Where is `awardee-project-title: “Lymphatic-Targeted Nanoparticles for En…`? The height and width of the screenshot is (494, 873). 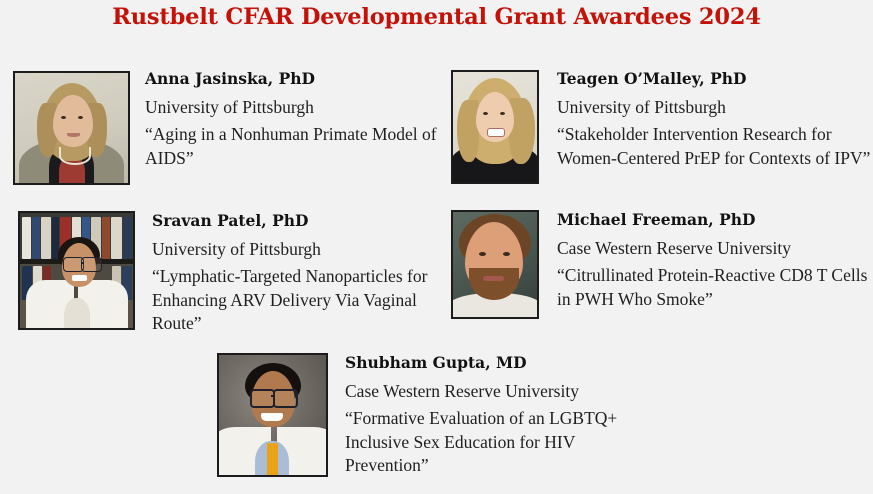
awardee-project-title: “Lymphatic-Targeted Nanoparticles for En… is located at coordinates (290, 299).